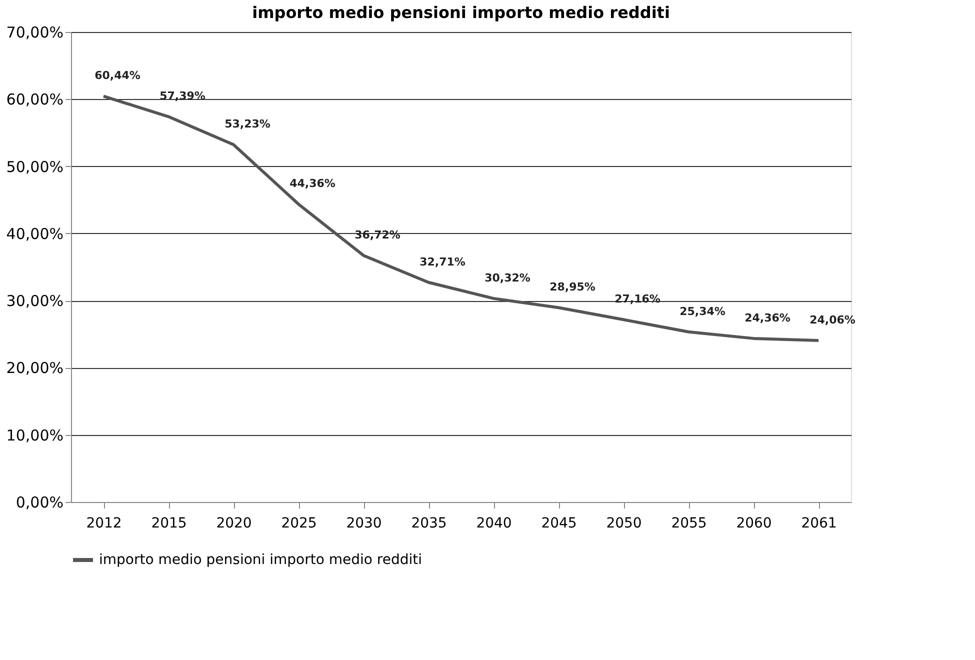 Image resolution: width=975 pixels, height=660 pixels. What do you see at coordinates (35, 167) in the screenshot?
I see `y-tick-label: 50,00%` at bounding box center [35, 167].